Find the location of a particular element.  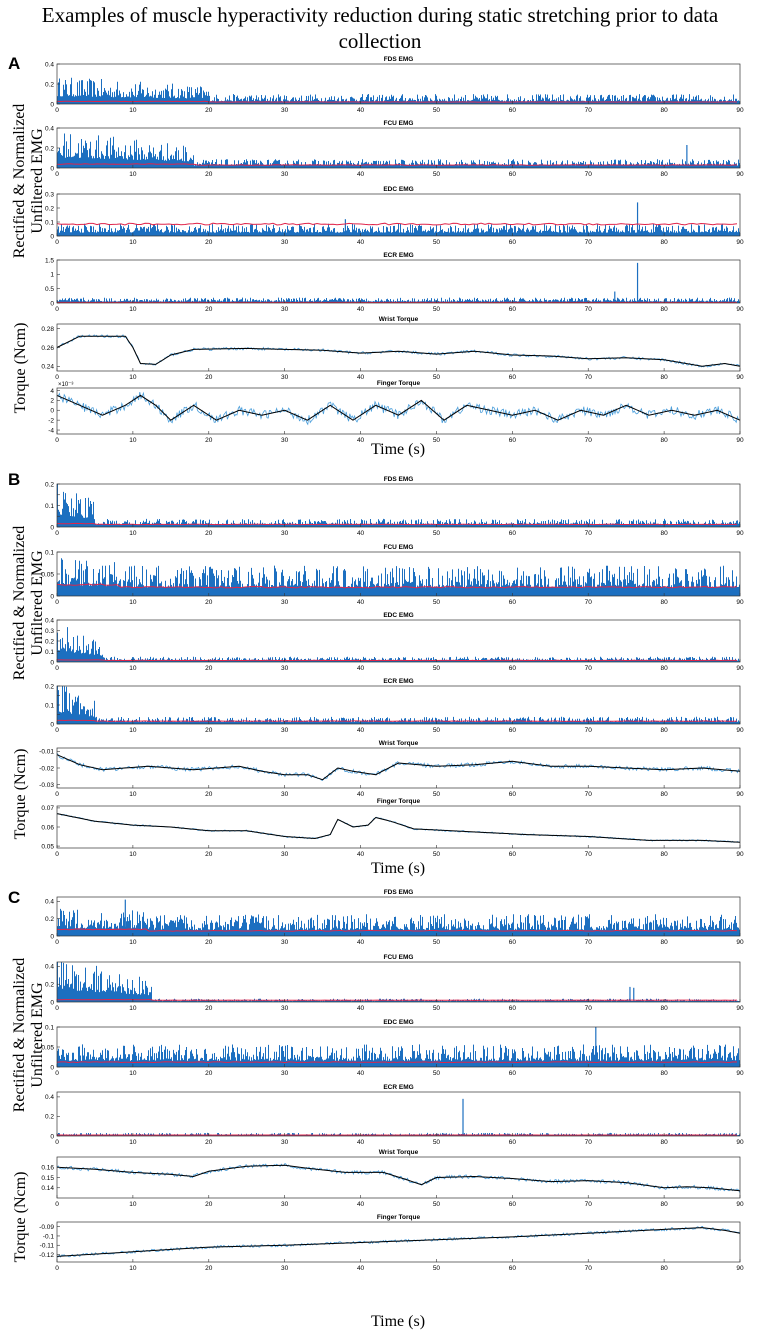

torque-raw-trace is located at coordinates (398, 1177).